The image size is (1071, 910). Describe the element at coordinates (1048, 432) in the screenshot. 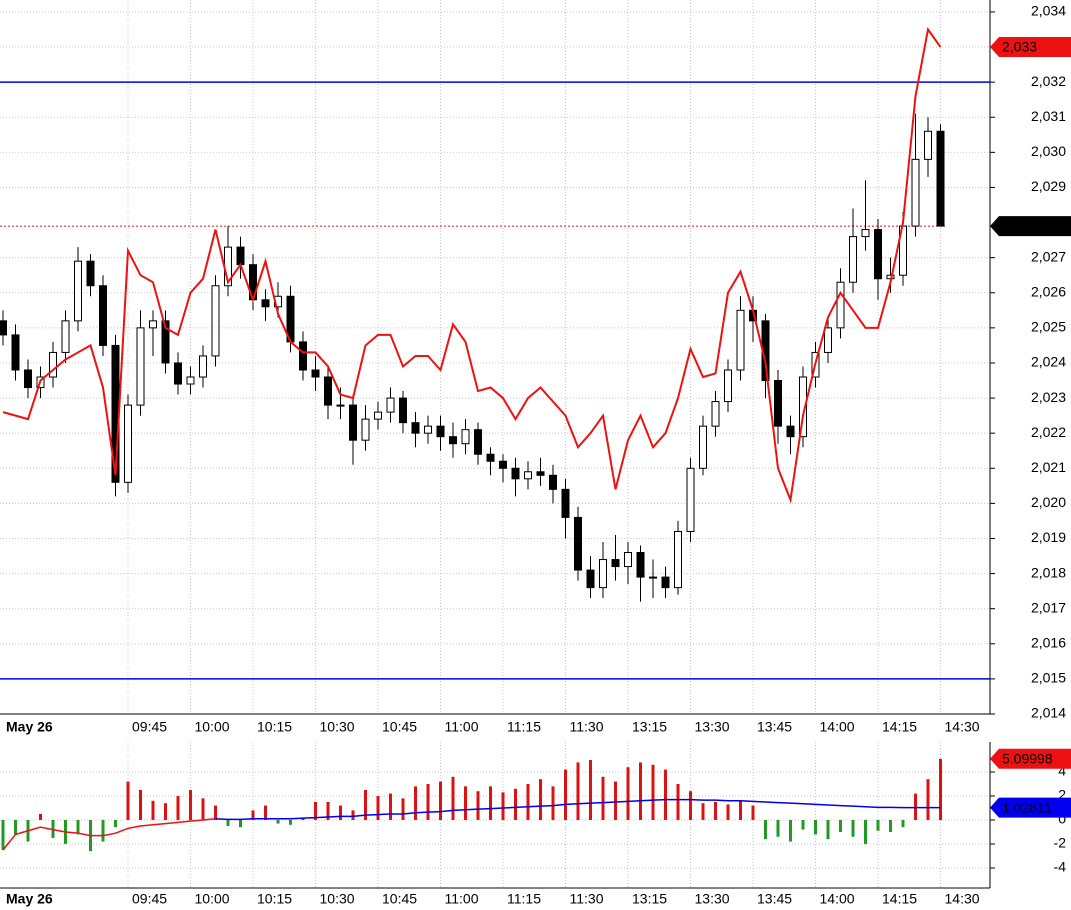

I see `y-tick-label: 2,022` at that location.